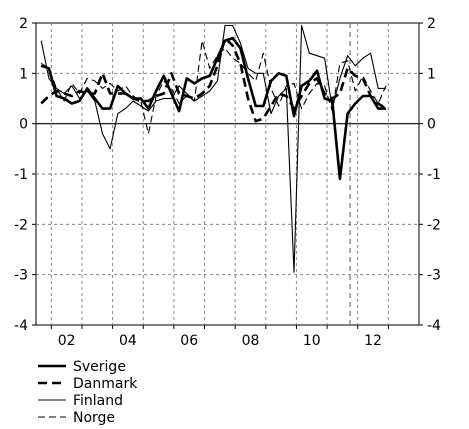  I want to click on y-tick-label-right: 2, so click(431, 24).